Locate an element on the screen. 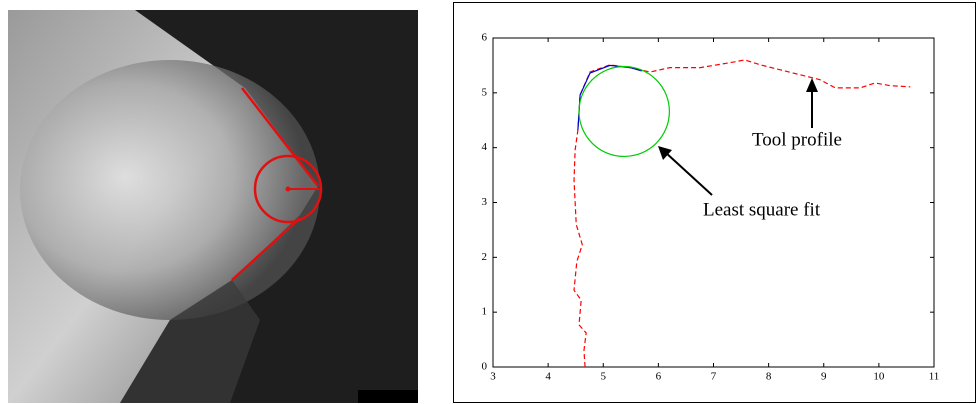 This screenshot has width=977, height=404. y-tick-label: 0 is located at coordinates (485, 367).